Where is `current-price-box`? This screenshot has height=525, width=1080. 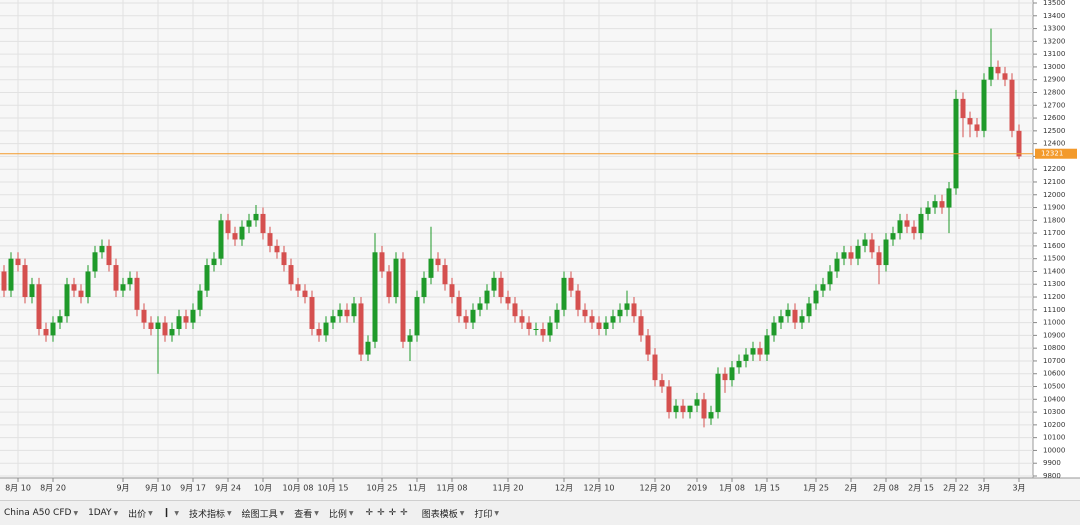
current-price-box is located at coordinates (1056, 153).